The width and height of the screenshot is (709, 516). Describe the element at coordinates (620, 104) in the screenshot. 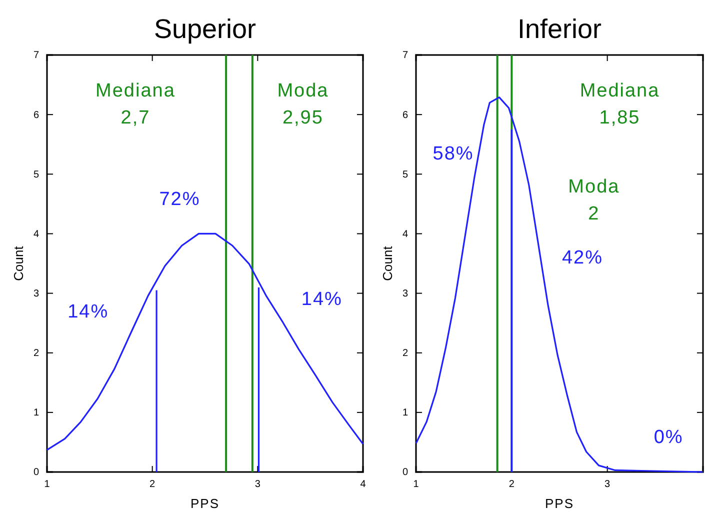

I see `ref-line-label: Mediana 1,85` at that location.